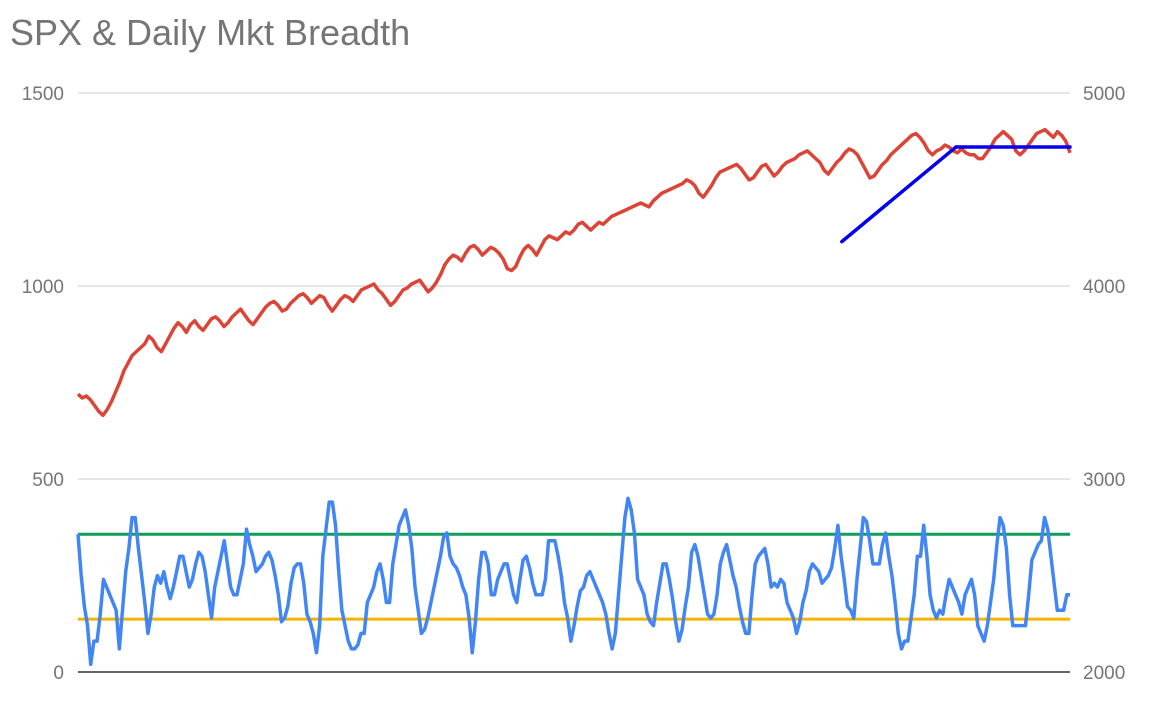 The height and width of the screenshot is (710, 1163). Describe the element at coordinates (58, 673) in the screenshot. I see `left-tick-label: 0` at that location.